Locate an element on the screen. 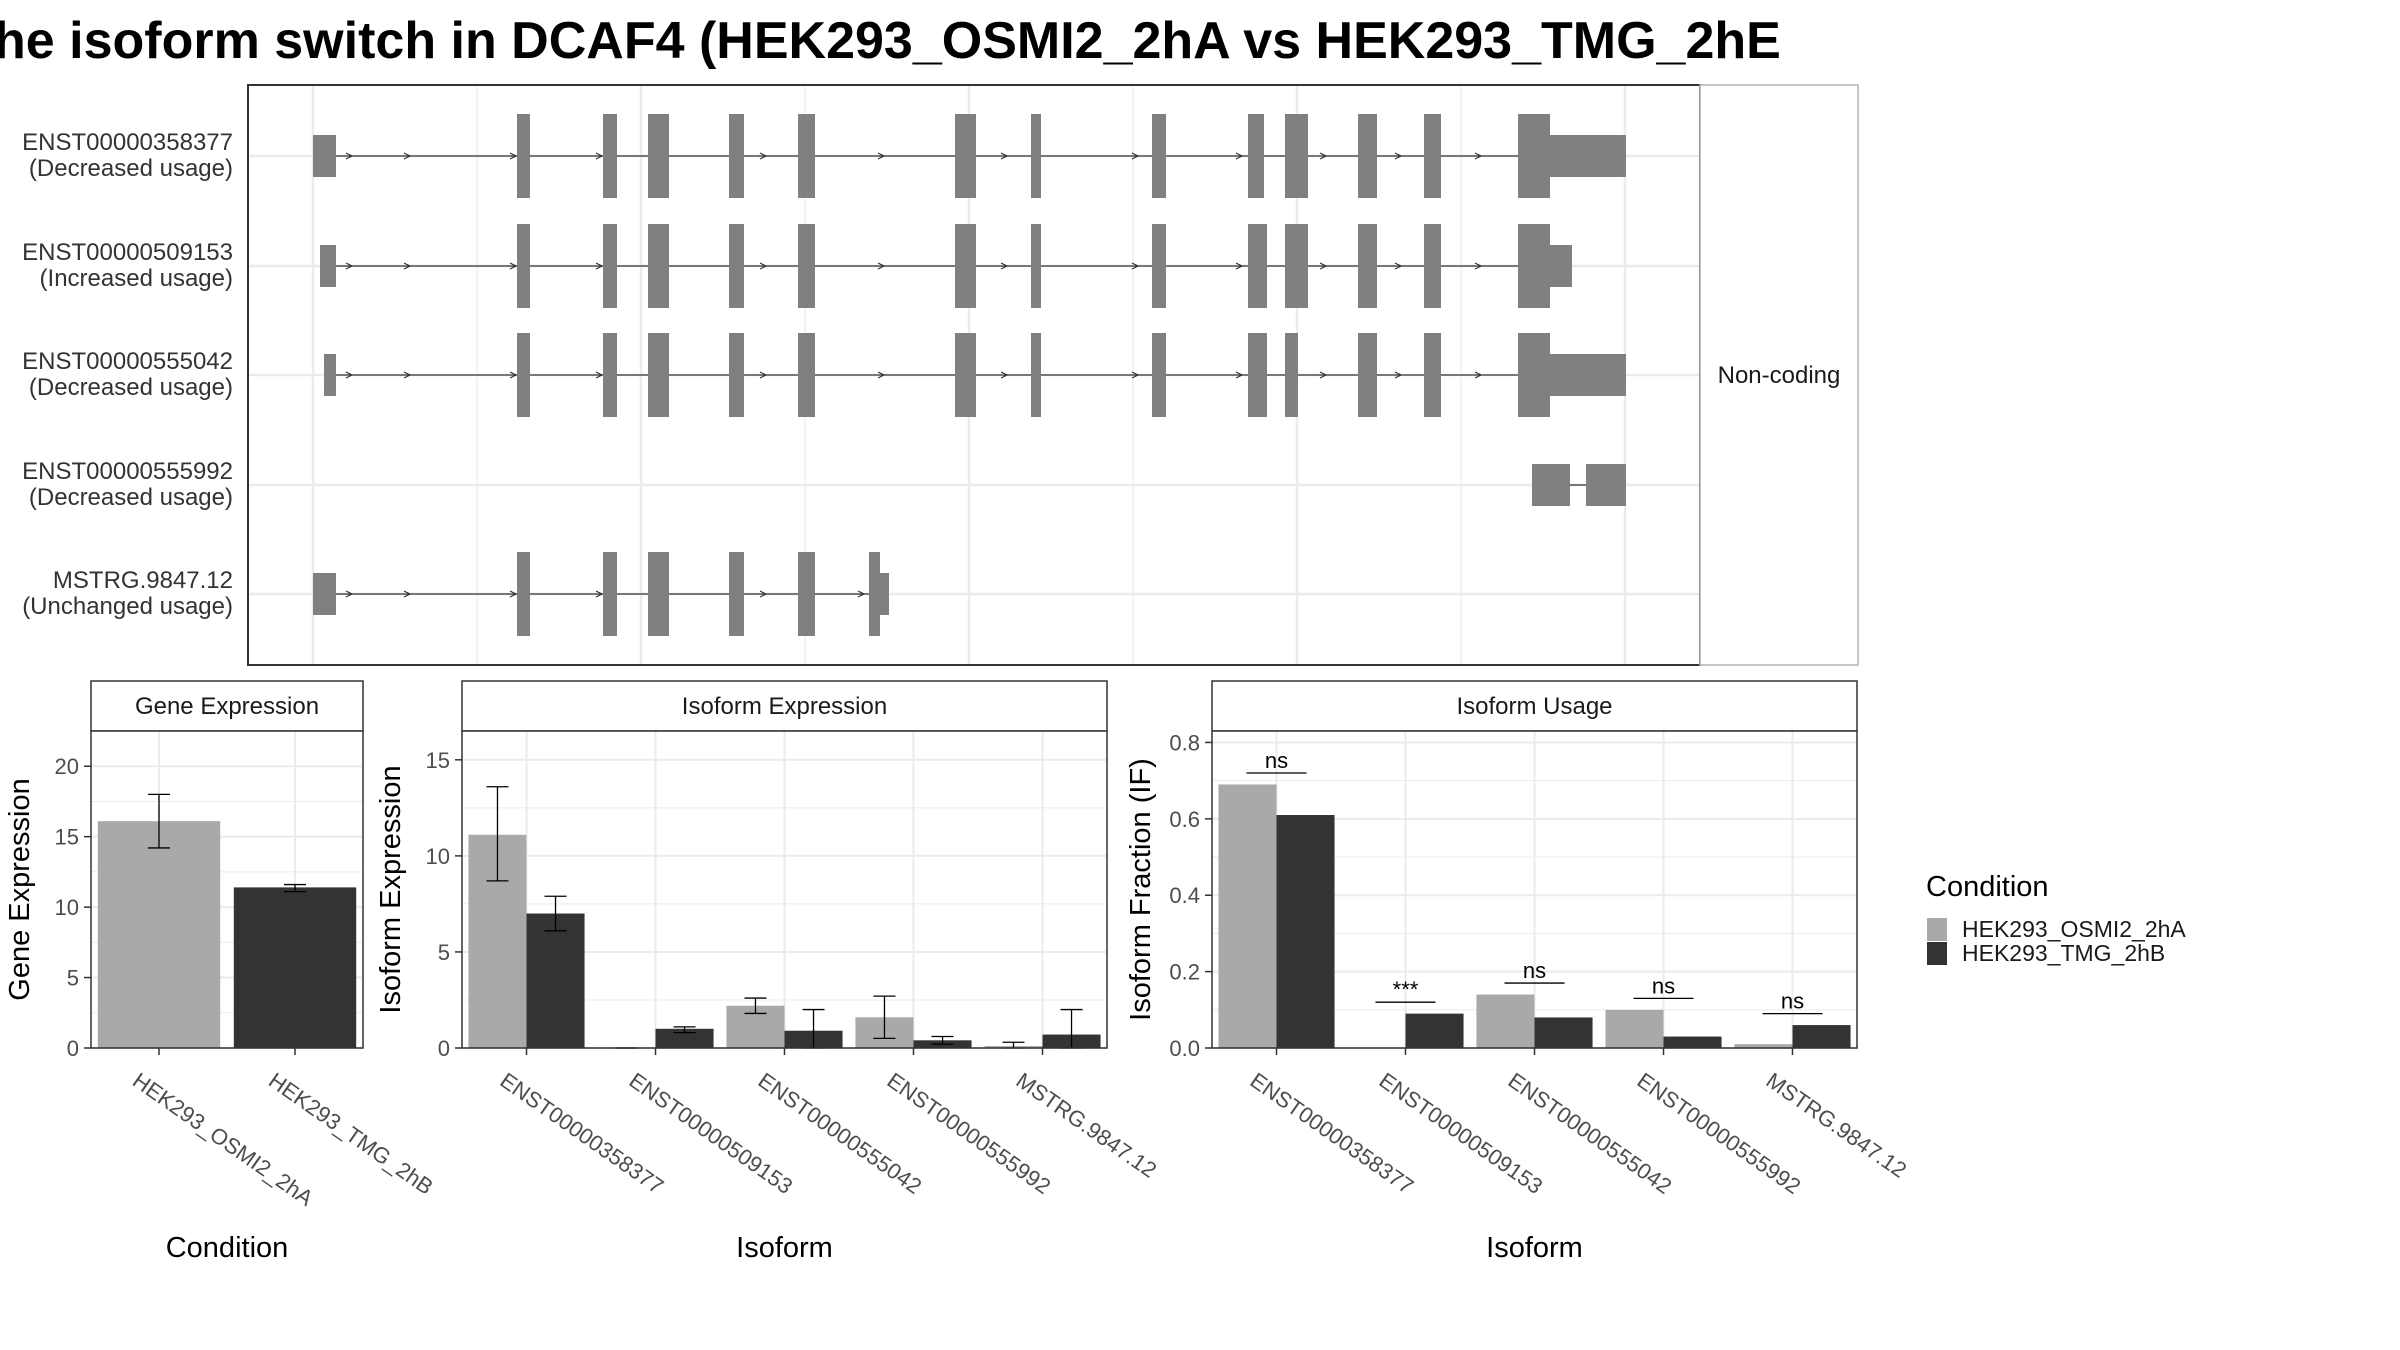 Image resolution: width=2400 pixels, height=1350 pixels. transcript-id-label: ENST00000509153 is located at coordinates (127, 252).